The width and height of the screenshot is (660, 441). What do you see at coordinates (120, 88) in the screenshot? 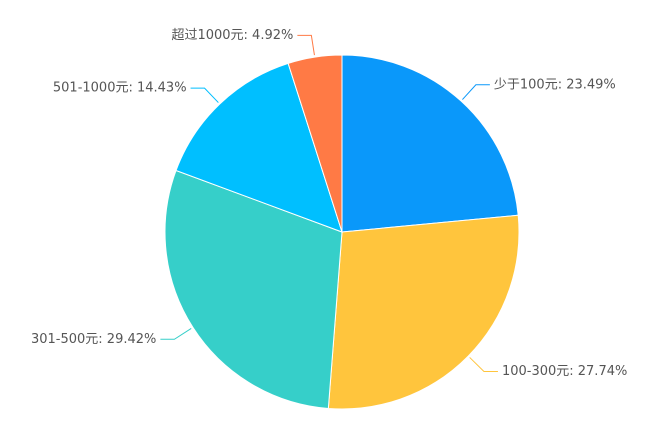
I see `data-label: 501-1000元: 14.43%` at bounding box center [120, 88].